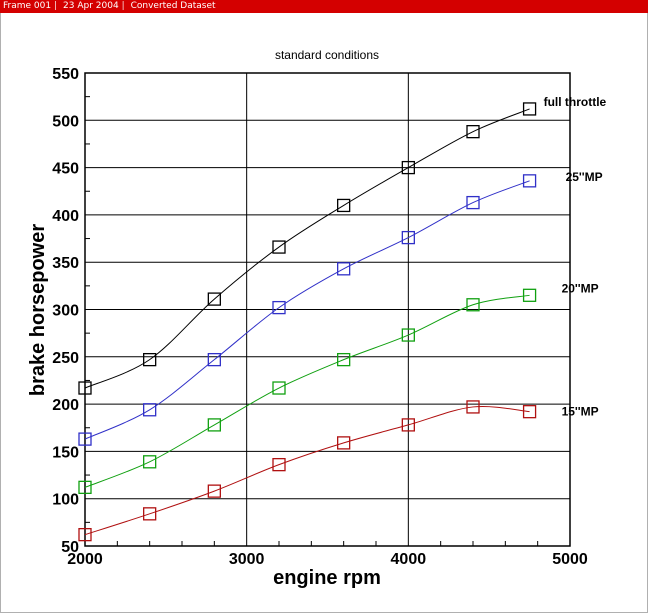 The height and width of the screenshot is (614, 648). What do you see at coordinates (65, 500) in the screenshot?
I see `y-tick-label: 100` at bounding box center [65, 500].